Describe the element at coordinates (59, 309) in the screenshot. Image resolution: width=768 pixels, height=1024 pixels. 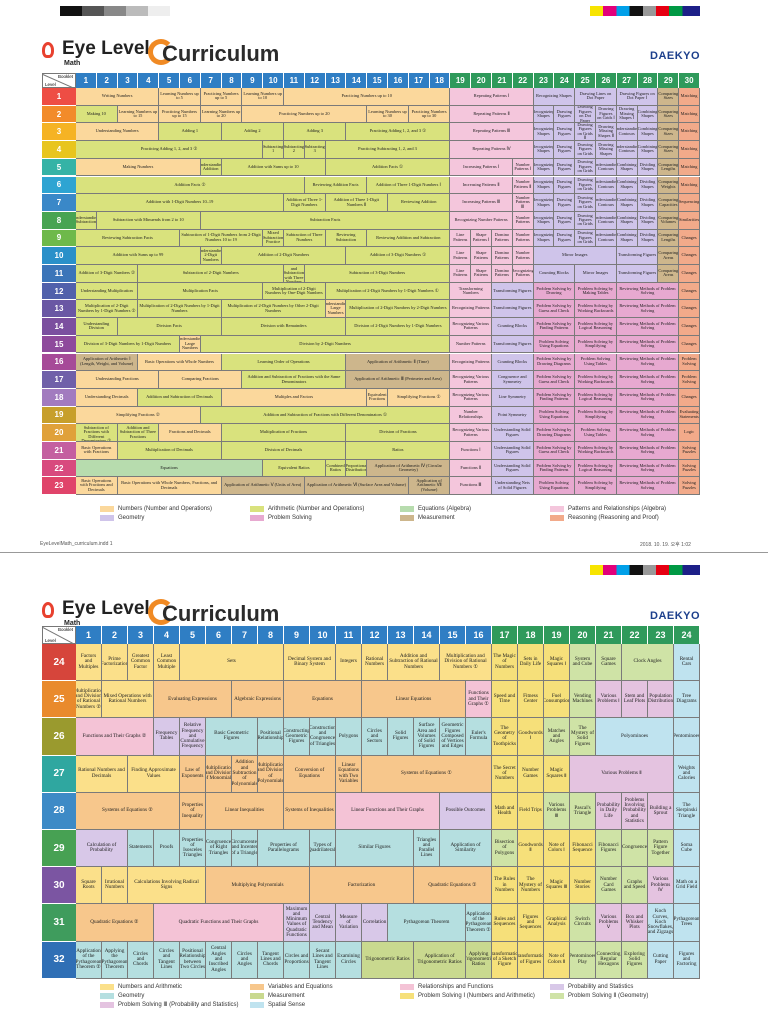
I see `level-label: 13` at that location.